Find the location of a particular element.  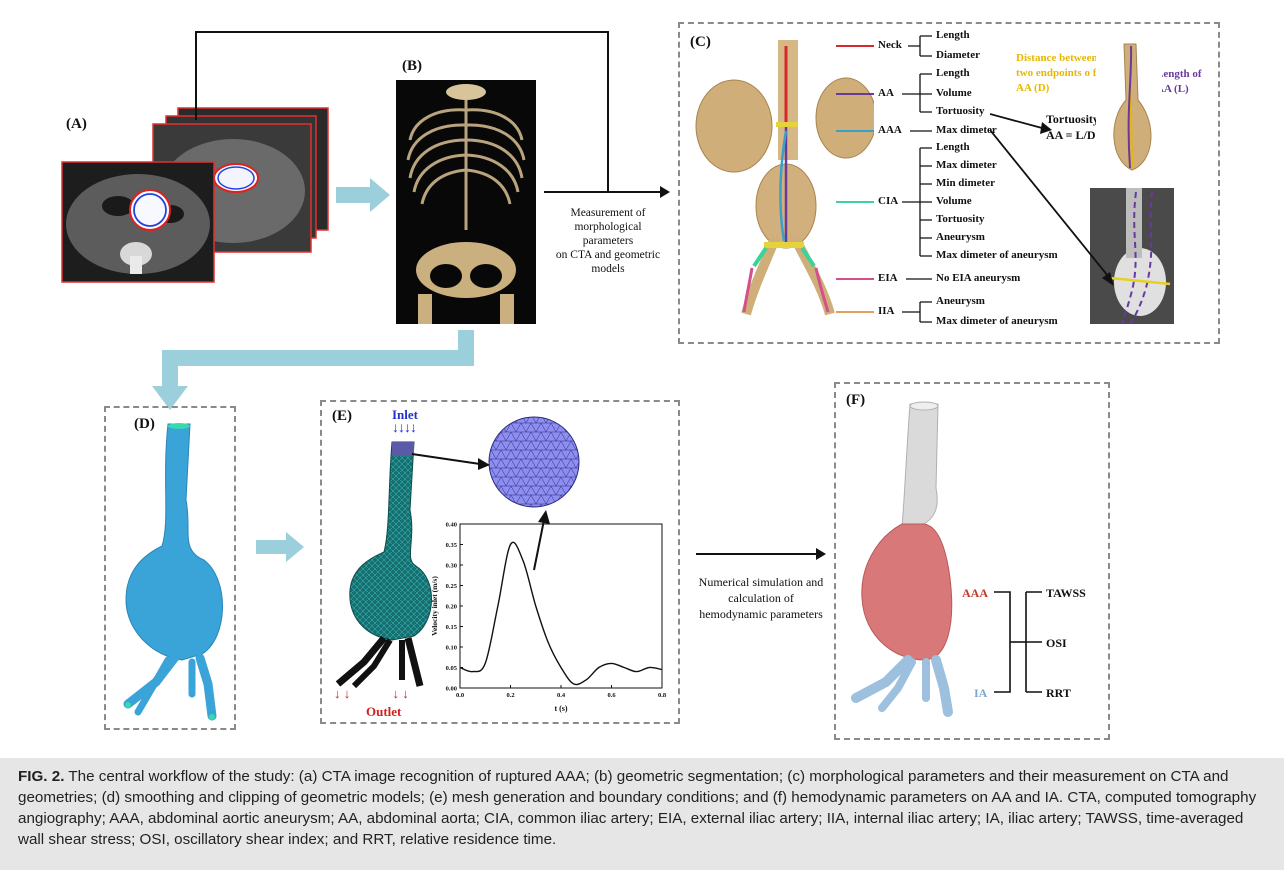

caption-label: FIG. 2. is located at coordinates (41, 776).